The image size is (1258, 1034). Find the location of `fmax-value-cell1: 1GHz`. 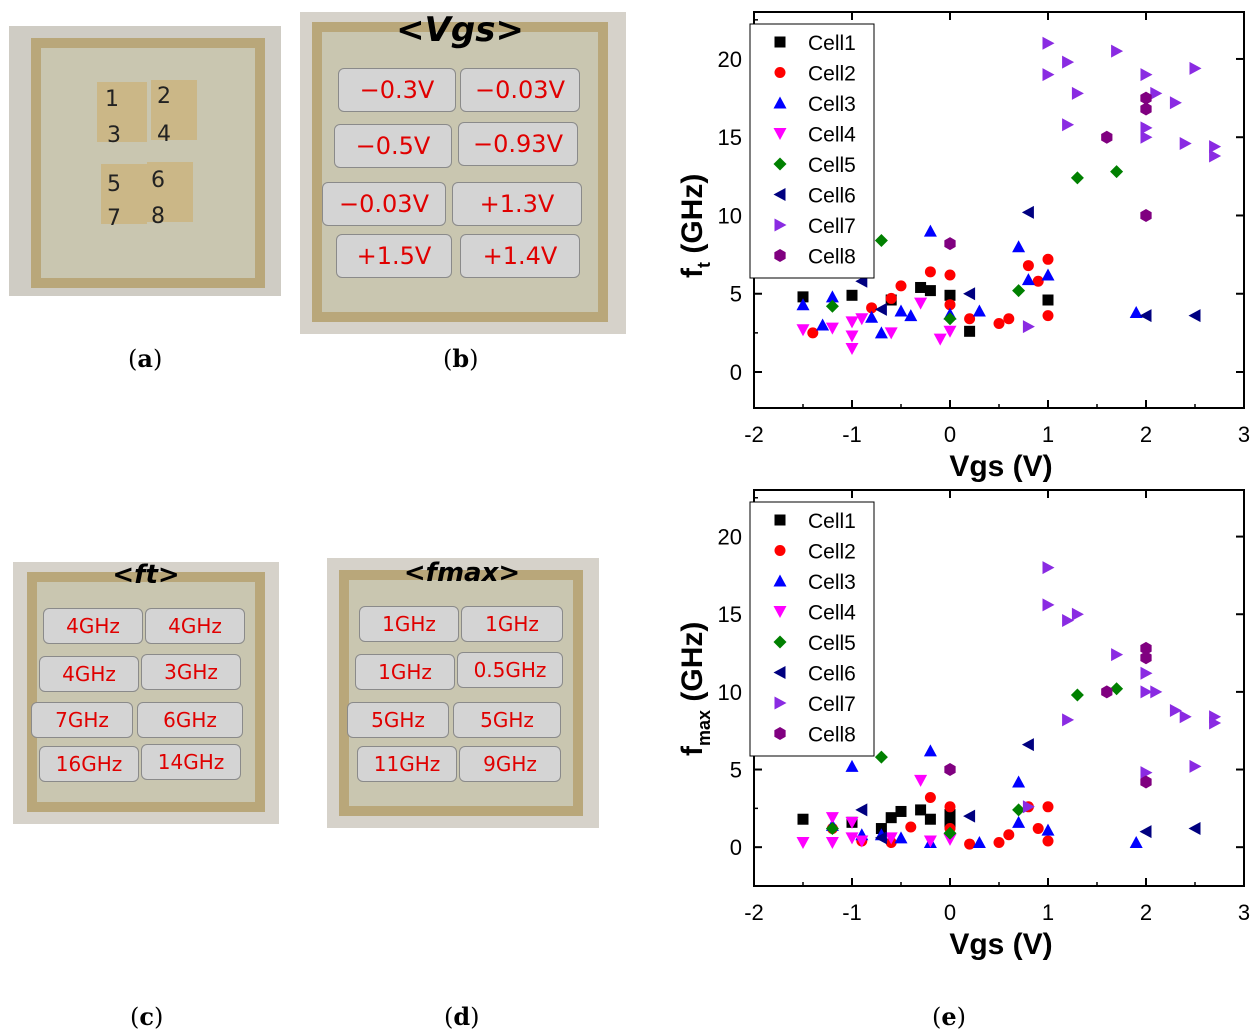

fmax-value-cell1: 1GHz is located at coordinates (409, 624).